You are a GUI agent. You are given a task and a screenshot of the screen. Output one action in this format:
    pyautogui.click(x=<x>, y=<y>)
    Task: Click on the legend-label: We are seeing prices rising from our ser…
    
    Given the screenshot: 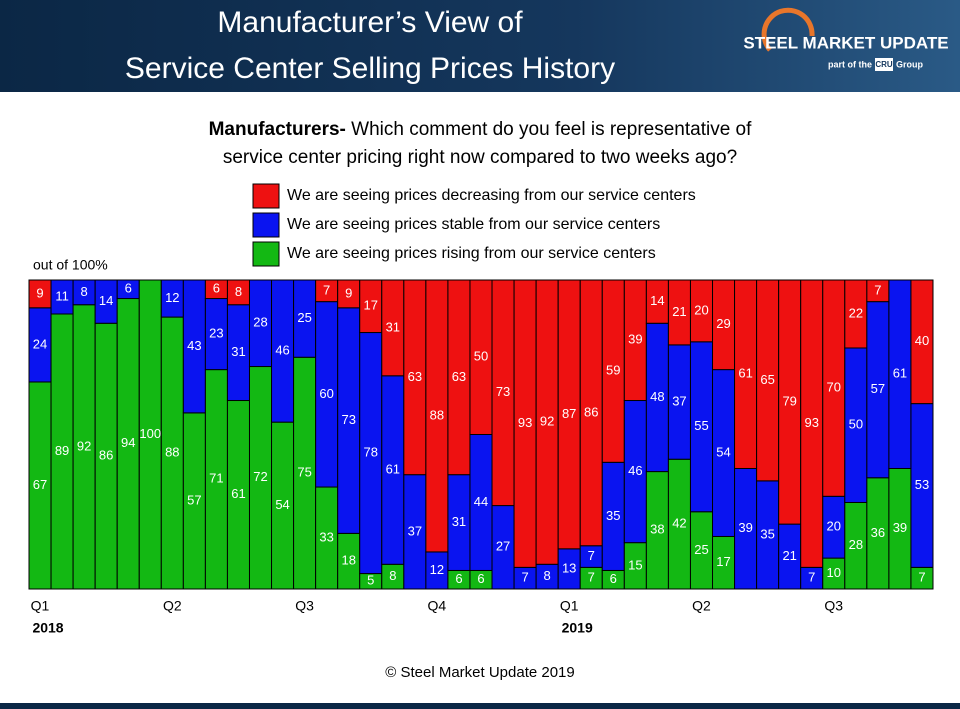 What is the action you would take?
    pyautogui.click(x=471, y=253)
    